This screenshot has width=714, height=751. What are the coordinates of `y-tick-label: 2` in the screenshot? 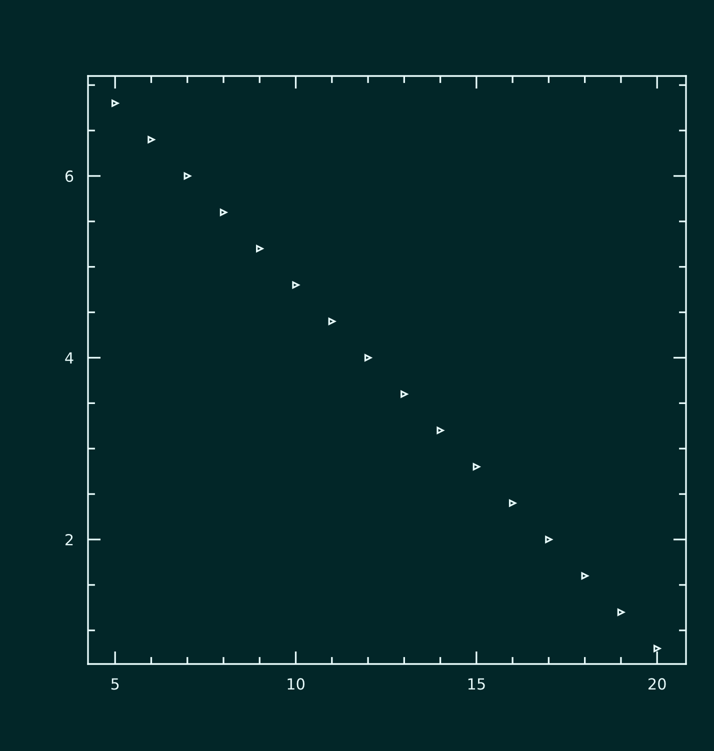 It's located at (69, 540).